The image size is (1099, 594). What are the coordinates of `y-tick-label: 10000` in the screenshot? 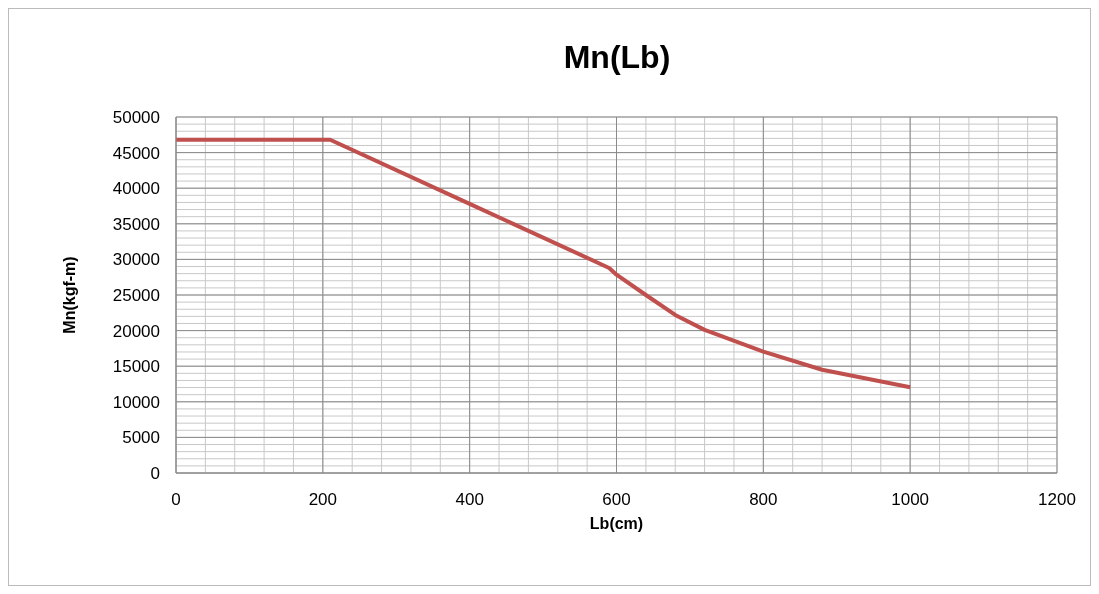 It's located at (136, 402).